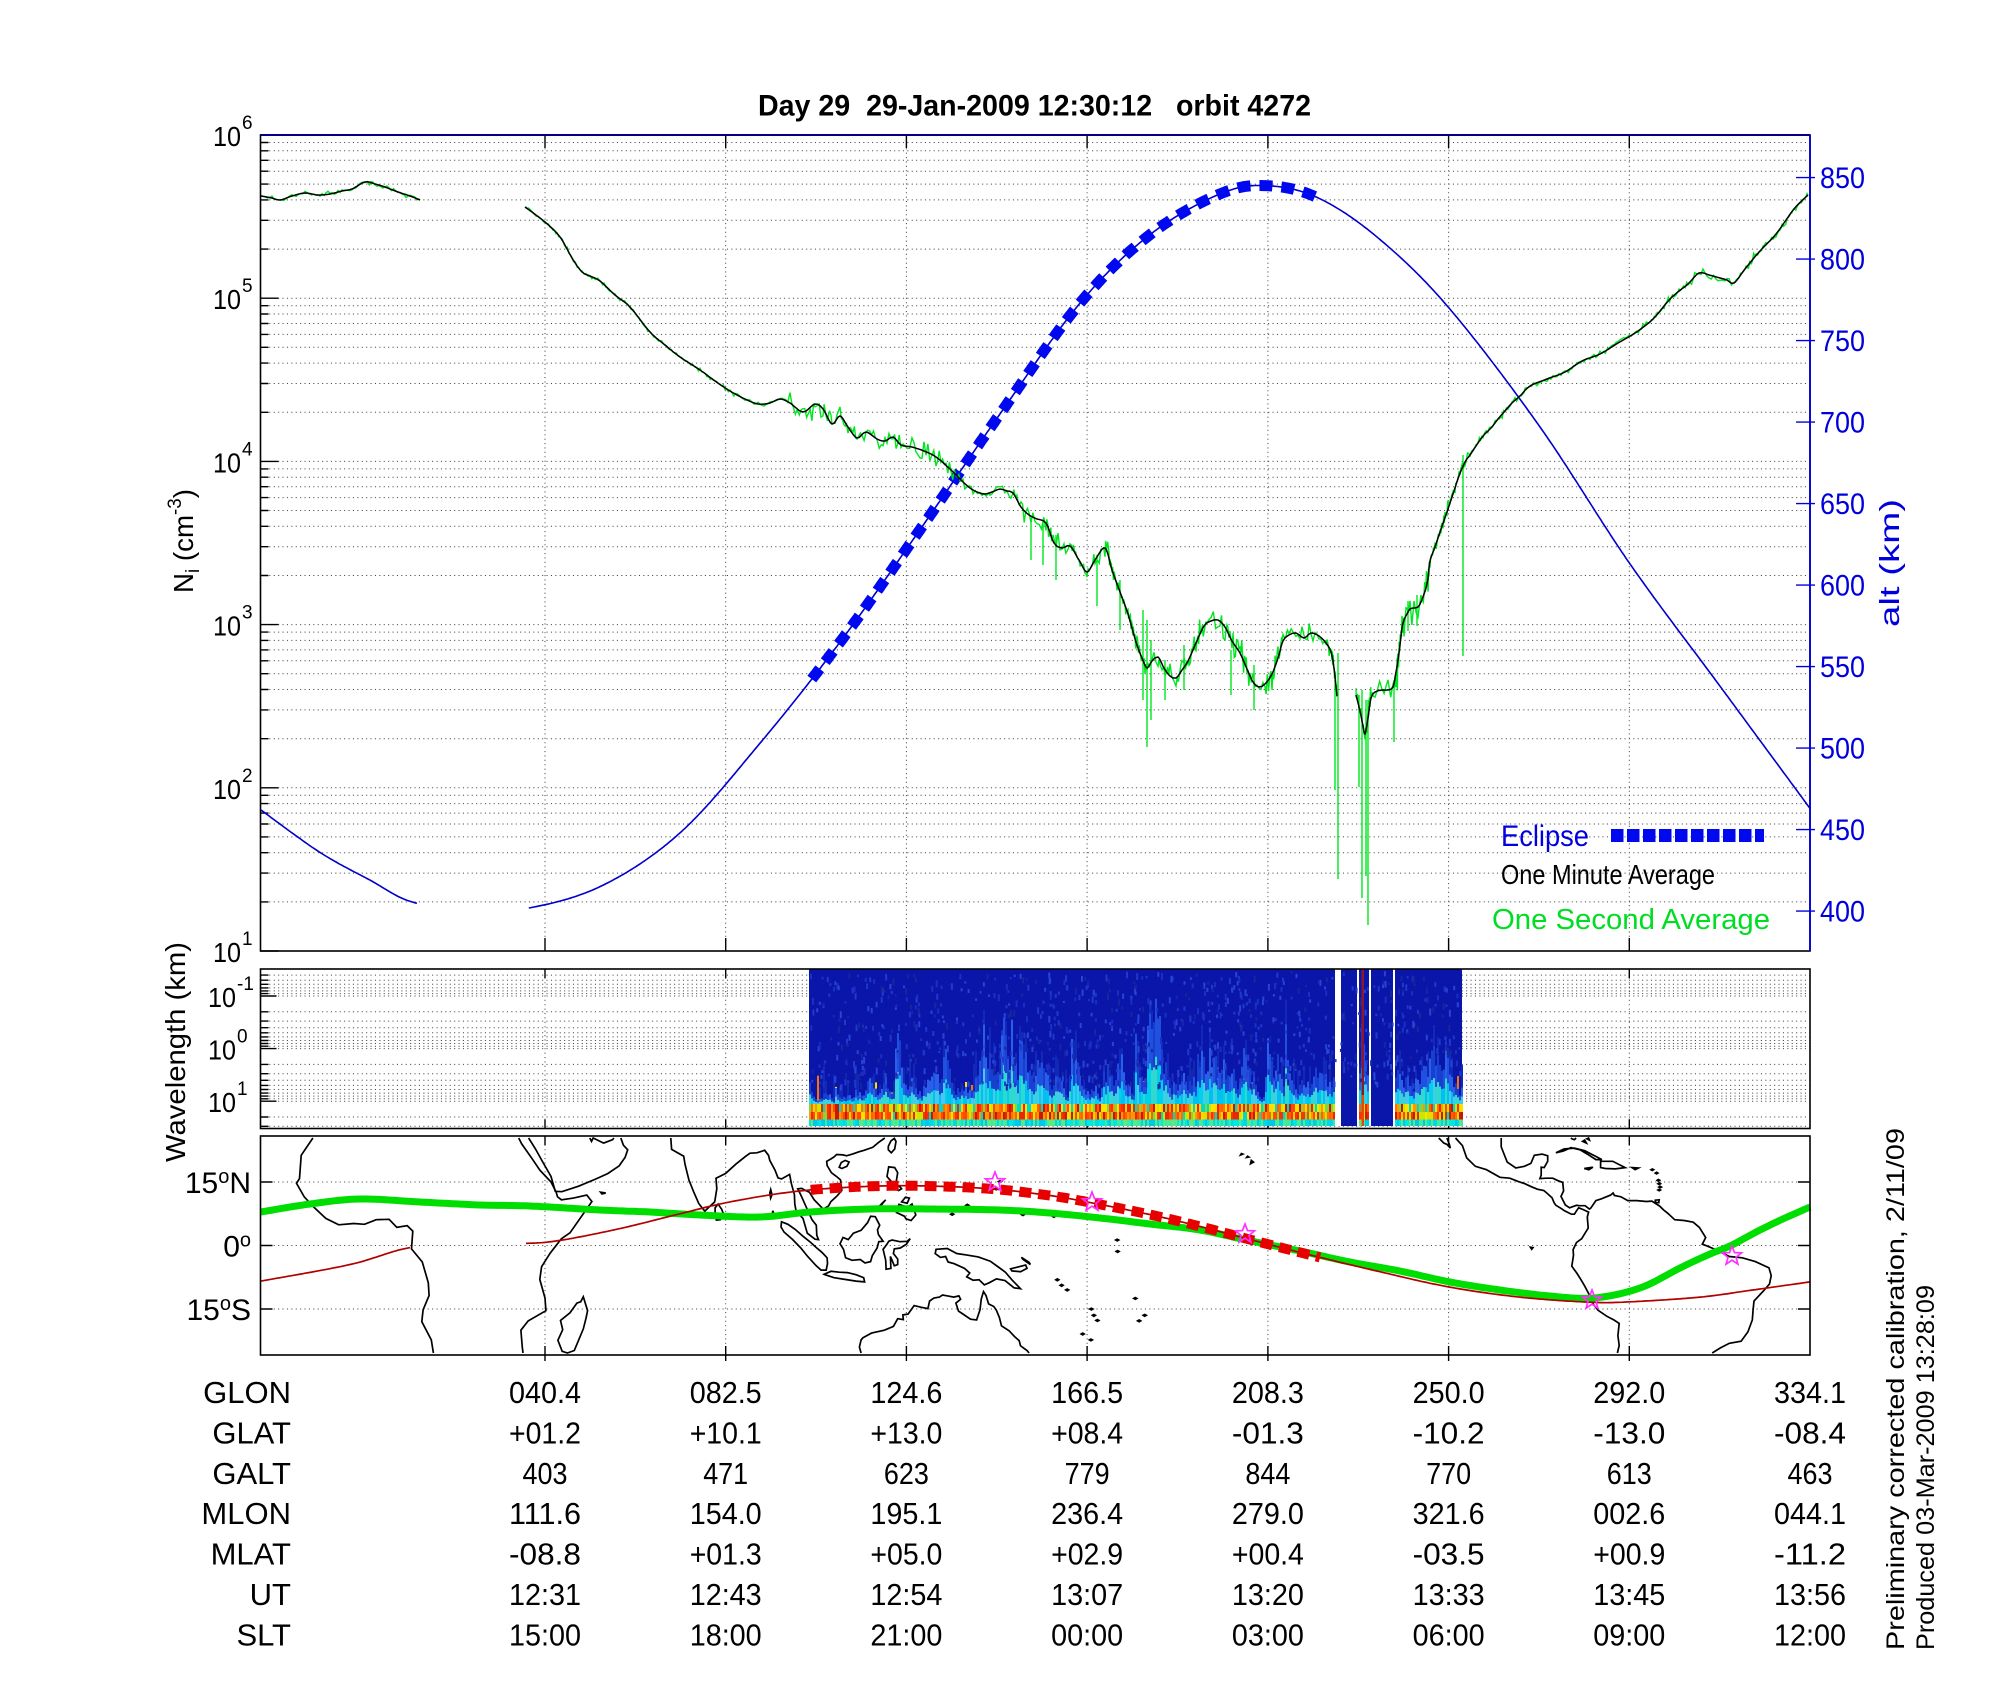 The width and height of the screenshot is (2000, 1700). I want to click on svg-text: 600, so click(1842, 586).